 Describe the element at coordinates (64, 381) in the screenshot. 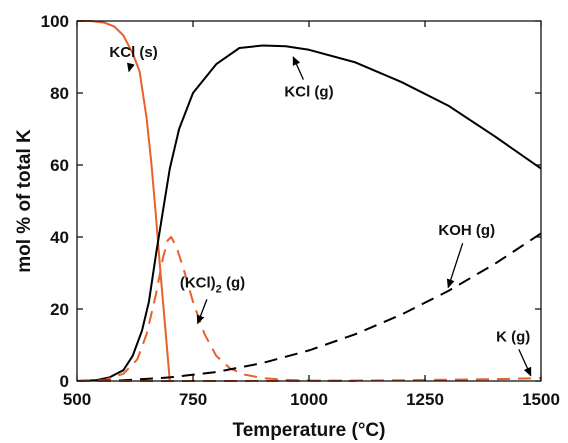

I see `y-tick-label: 0` at that location.